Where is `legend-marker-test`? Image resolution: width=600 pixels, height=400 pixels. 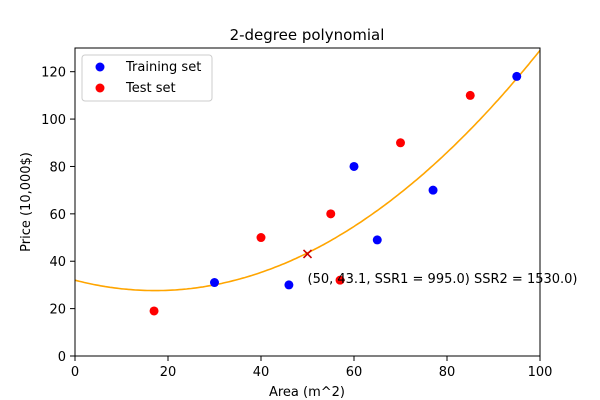
legend-marker-test is located at coordinates (100, 88).